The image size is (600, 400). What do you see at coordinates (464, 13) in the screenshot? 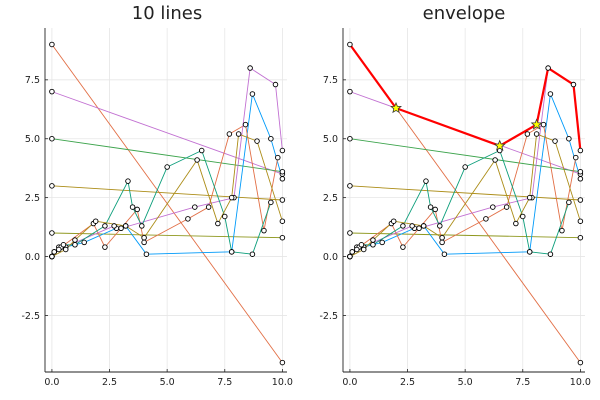
I see `chart-title: envelope` at bounding box center [464, 13].